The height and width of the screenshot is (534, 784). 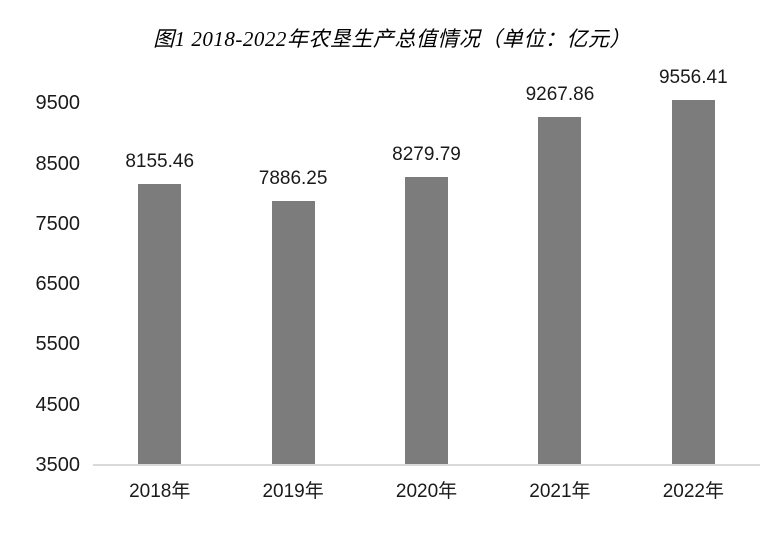 I want to click on bar-slot: 8279.79, so click(x=426, y=304).